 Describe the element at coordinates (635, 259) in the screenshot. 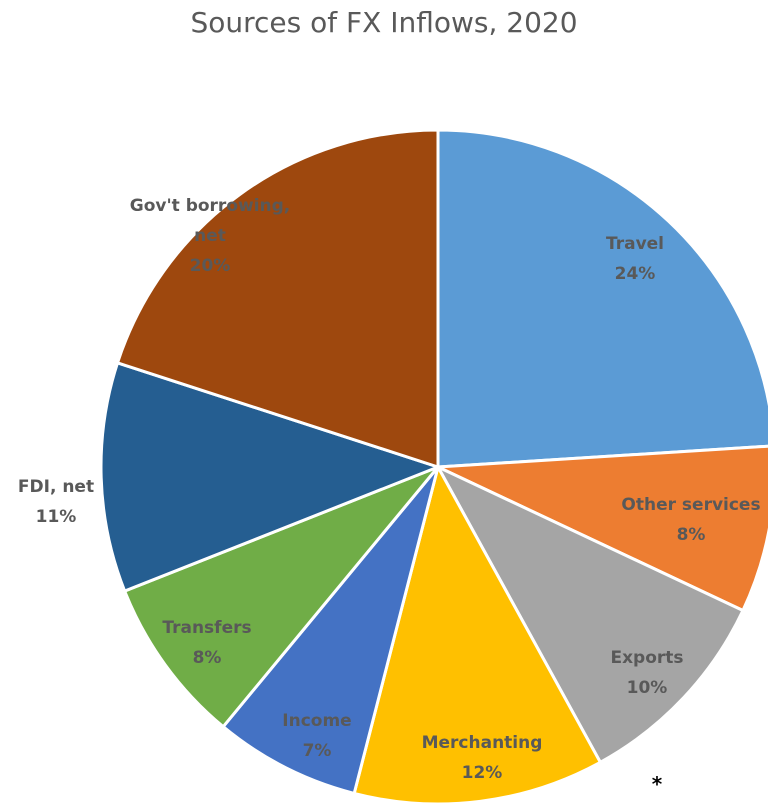

I see `slice-label-travel: Travel 24%` at that location.